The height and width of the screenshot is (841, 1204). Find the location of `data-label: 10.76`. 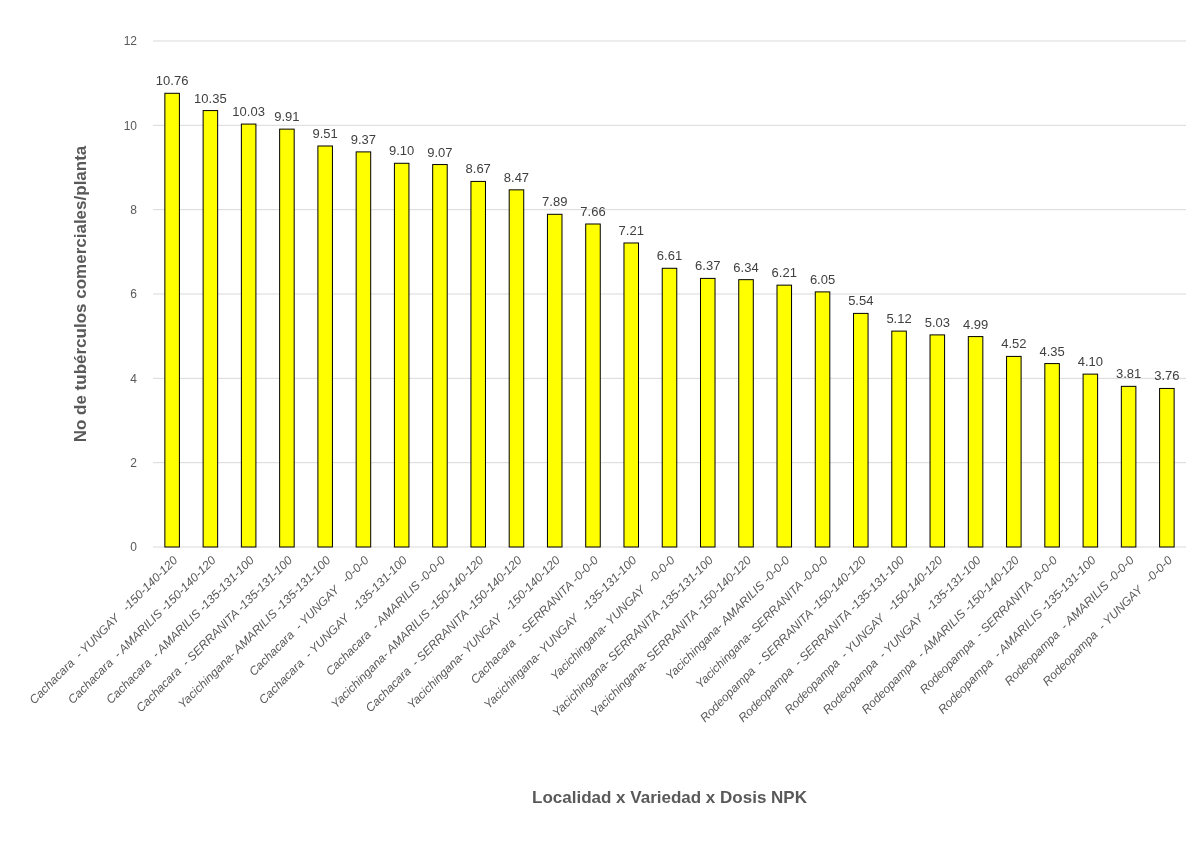

data-label: 10.76 is located at coordinates (172, 81).